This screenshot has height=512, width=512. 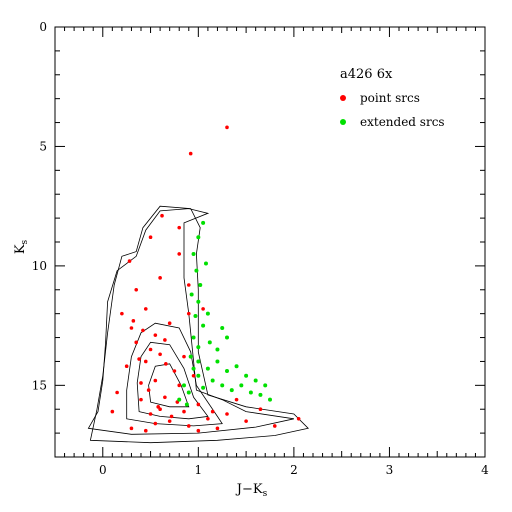 What do you see at coordinates (103, 470) in the screenshot?
I see `x-tick-label: 0` at bounding box center [103, 470].